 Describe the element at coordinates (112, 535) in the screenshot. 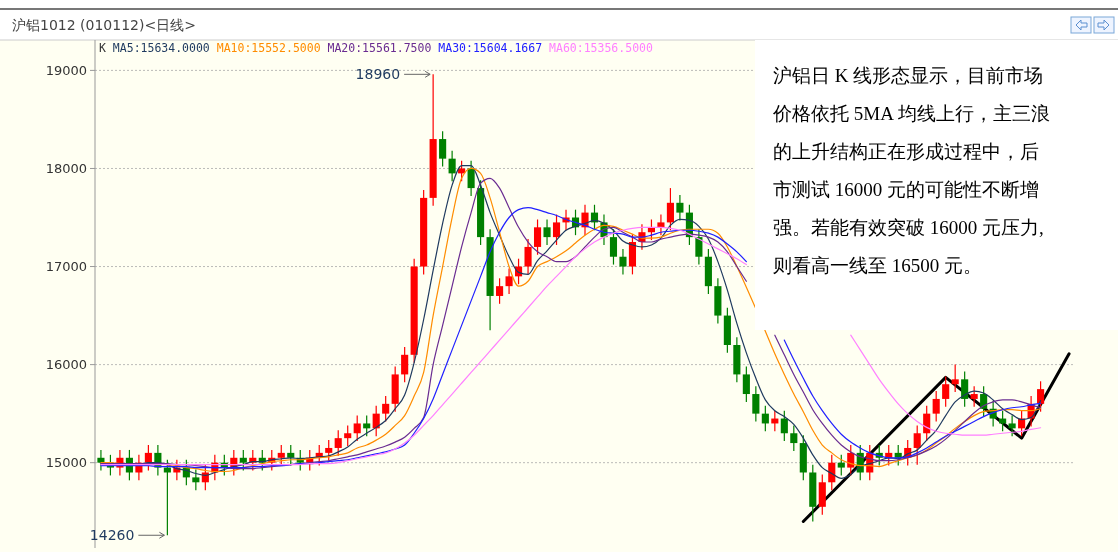

I see `annotation: 14260` at that location.